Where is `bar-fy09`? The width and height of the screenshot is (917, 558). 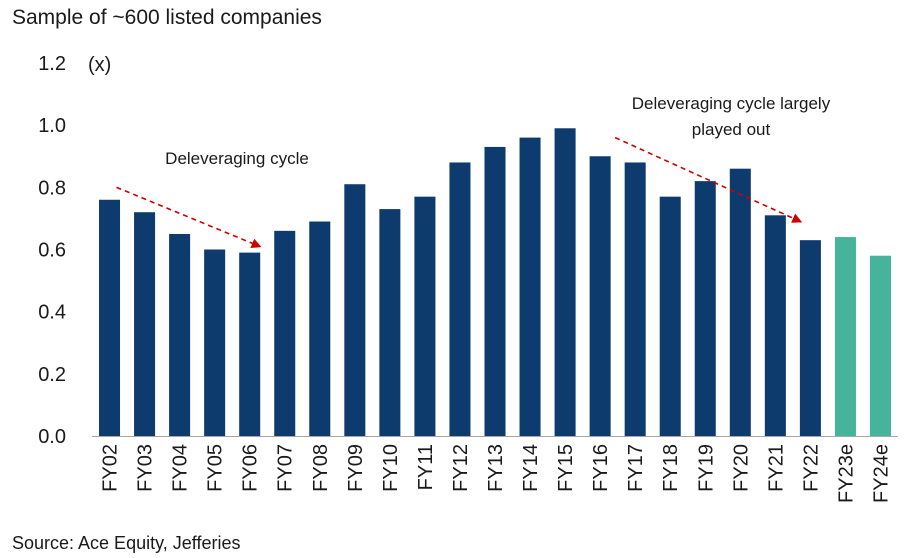 bar-fy09 is located at coordinates (355, 310).